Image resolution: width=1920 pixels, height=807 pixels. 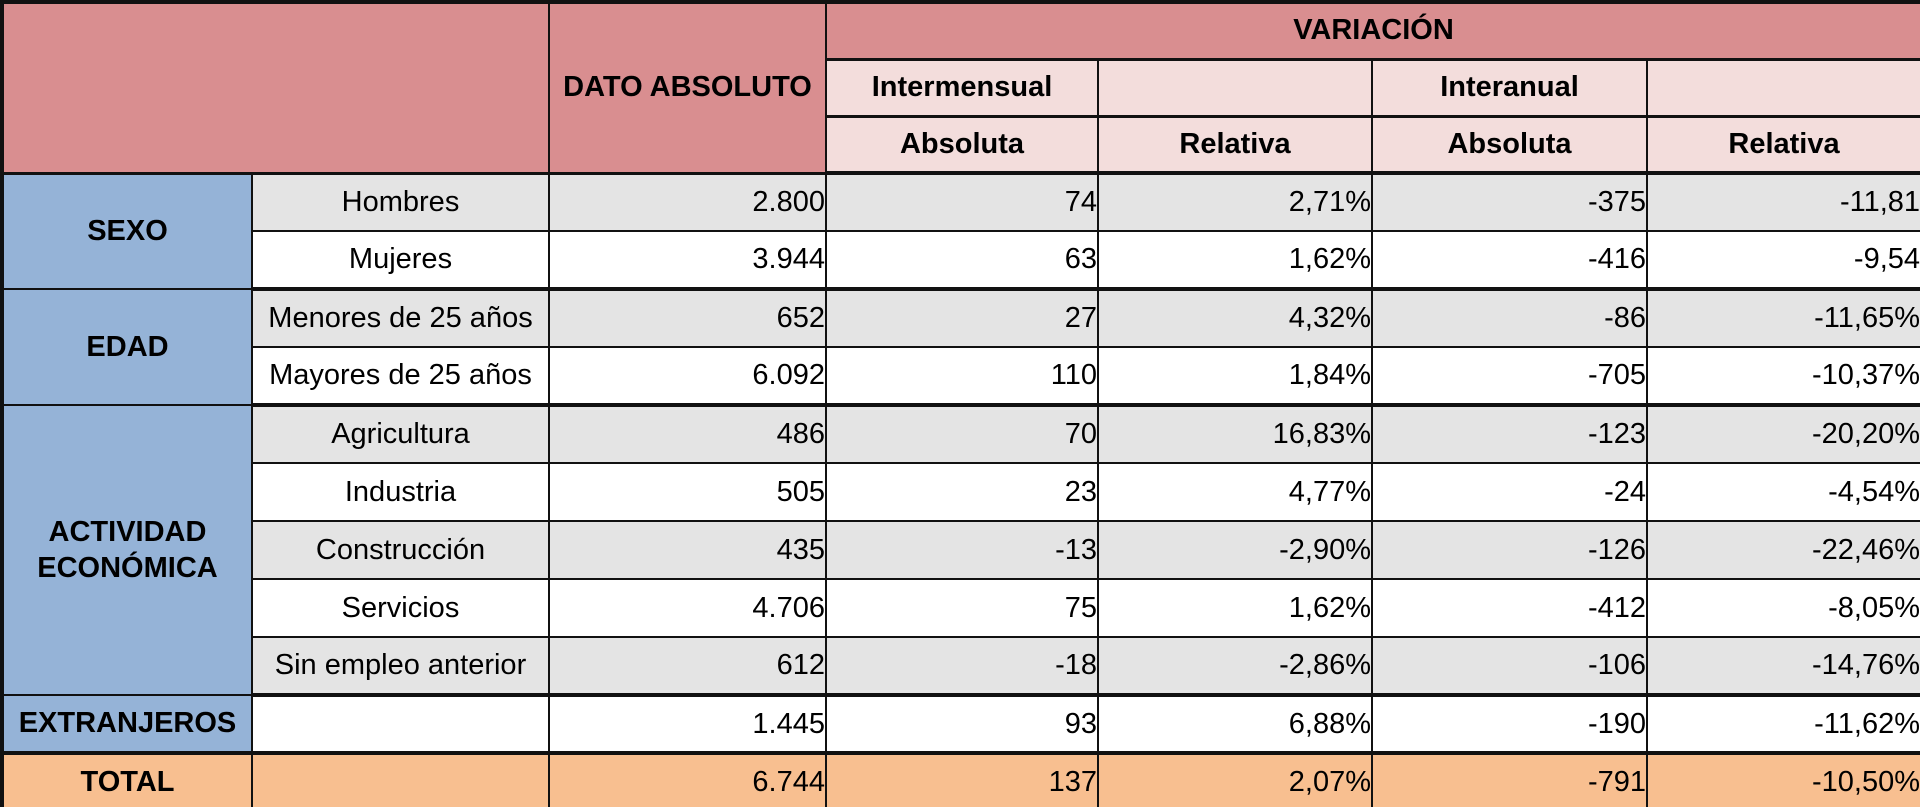 What do you see at coordinates (1782, 318) in the screenshot?
I see `cell-interanual-relativa: -11,65%` at bounding box center [1782, 318].